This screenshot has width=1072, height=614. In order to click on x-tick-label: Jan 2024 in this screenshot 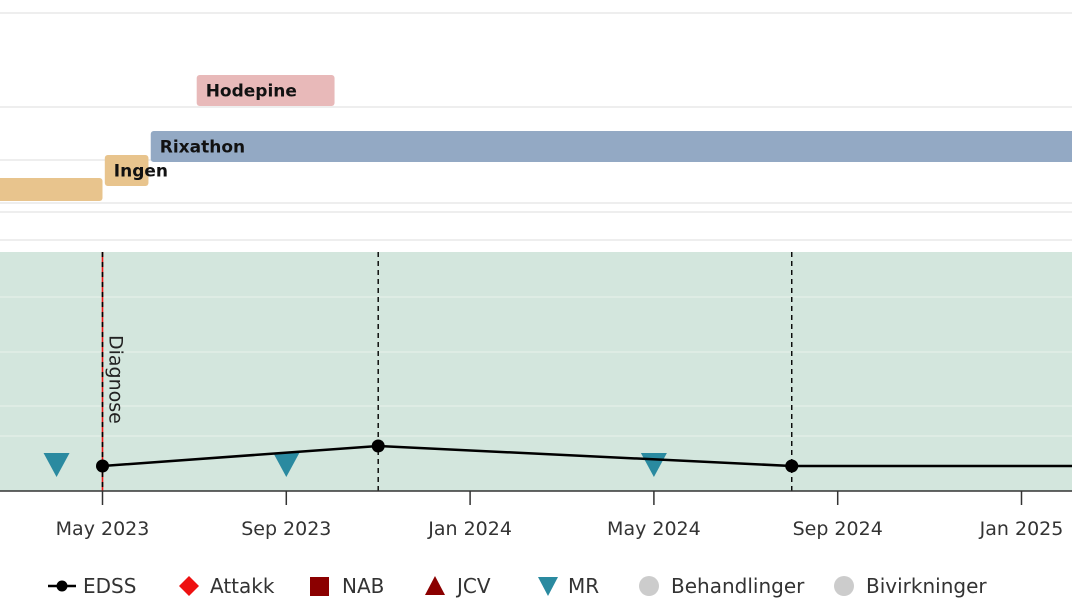, I will do `click(469, 529)`.